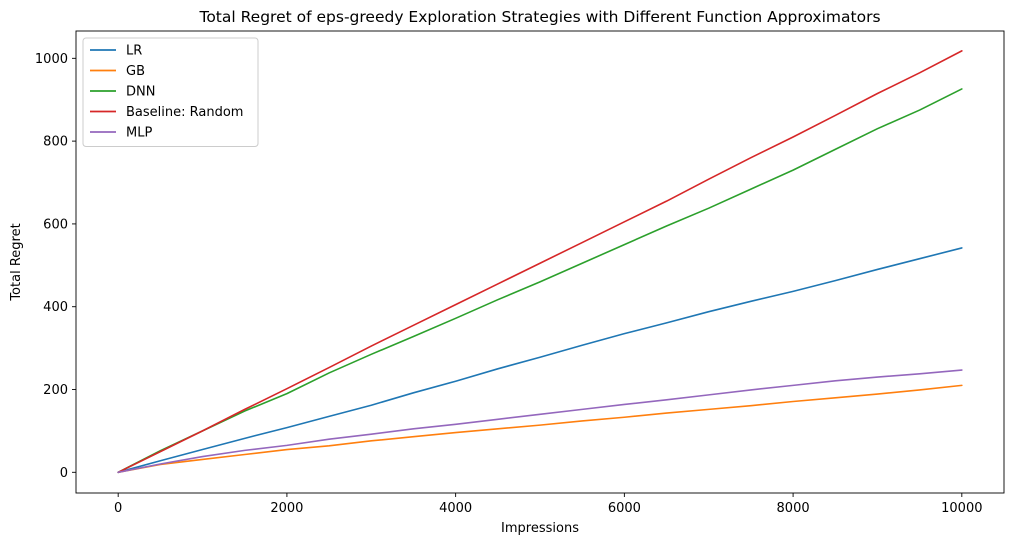 The height and width of the screenshot is (545, 1014). Describe the element at coordinates (51, 59) in the screenshot. I see `y-tick-label: 1000` at that location.